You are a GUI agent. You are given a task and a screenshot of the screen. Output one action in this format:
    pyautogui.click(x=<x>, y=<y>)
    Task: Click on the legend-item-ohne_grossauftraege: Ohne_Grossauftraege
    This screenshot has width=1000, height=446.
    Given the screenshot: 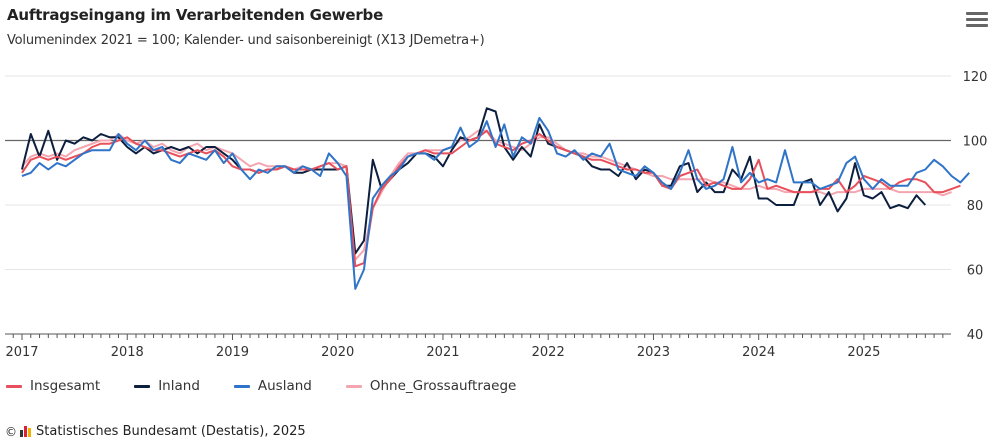 What is the action you would take?
    pyautogui.click(x=431, y=386)
    